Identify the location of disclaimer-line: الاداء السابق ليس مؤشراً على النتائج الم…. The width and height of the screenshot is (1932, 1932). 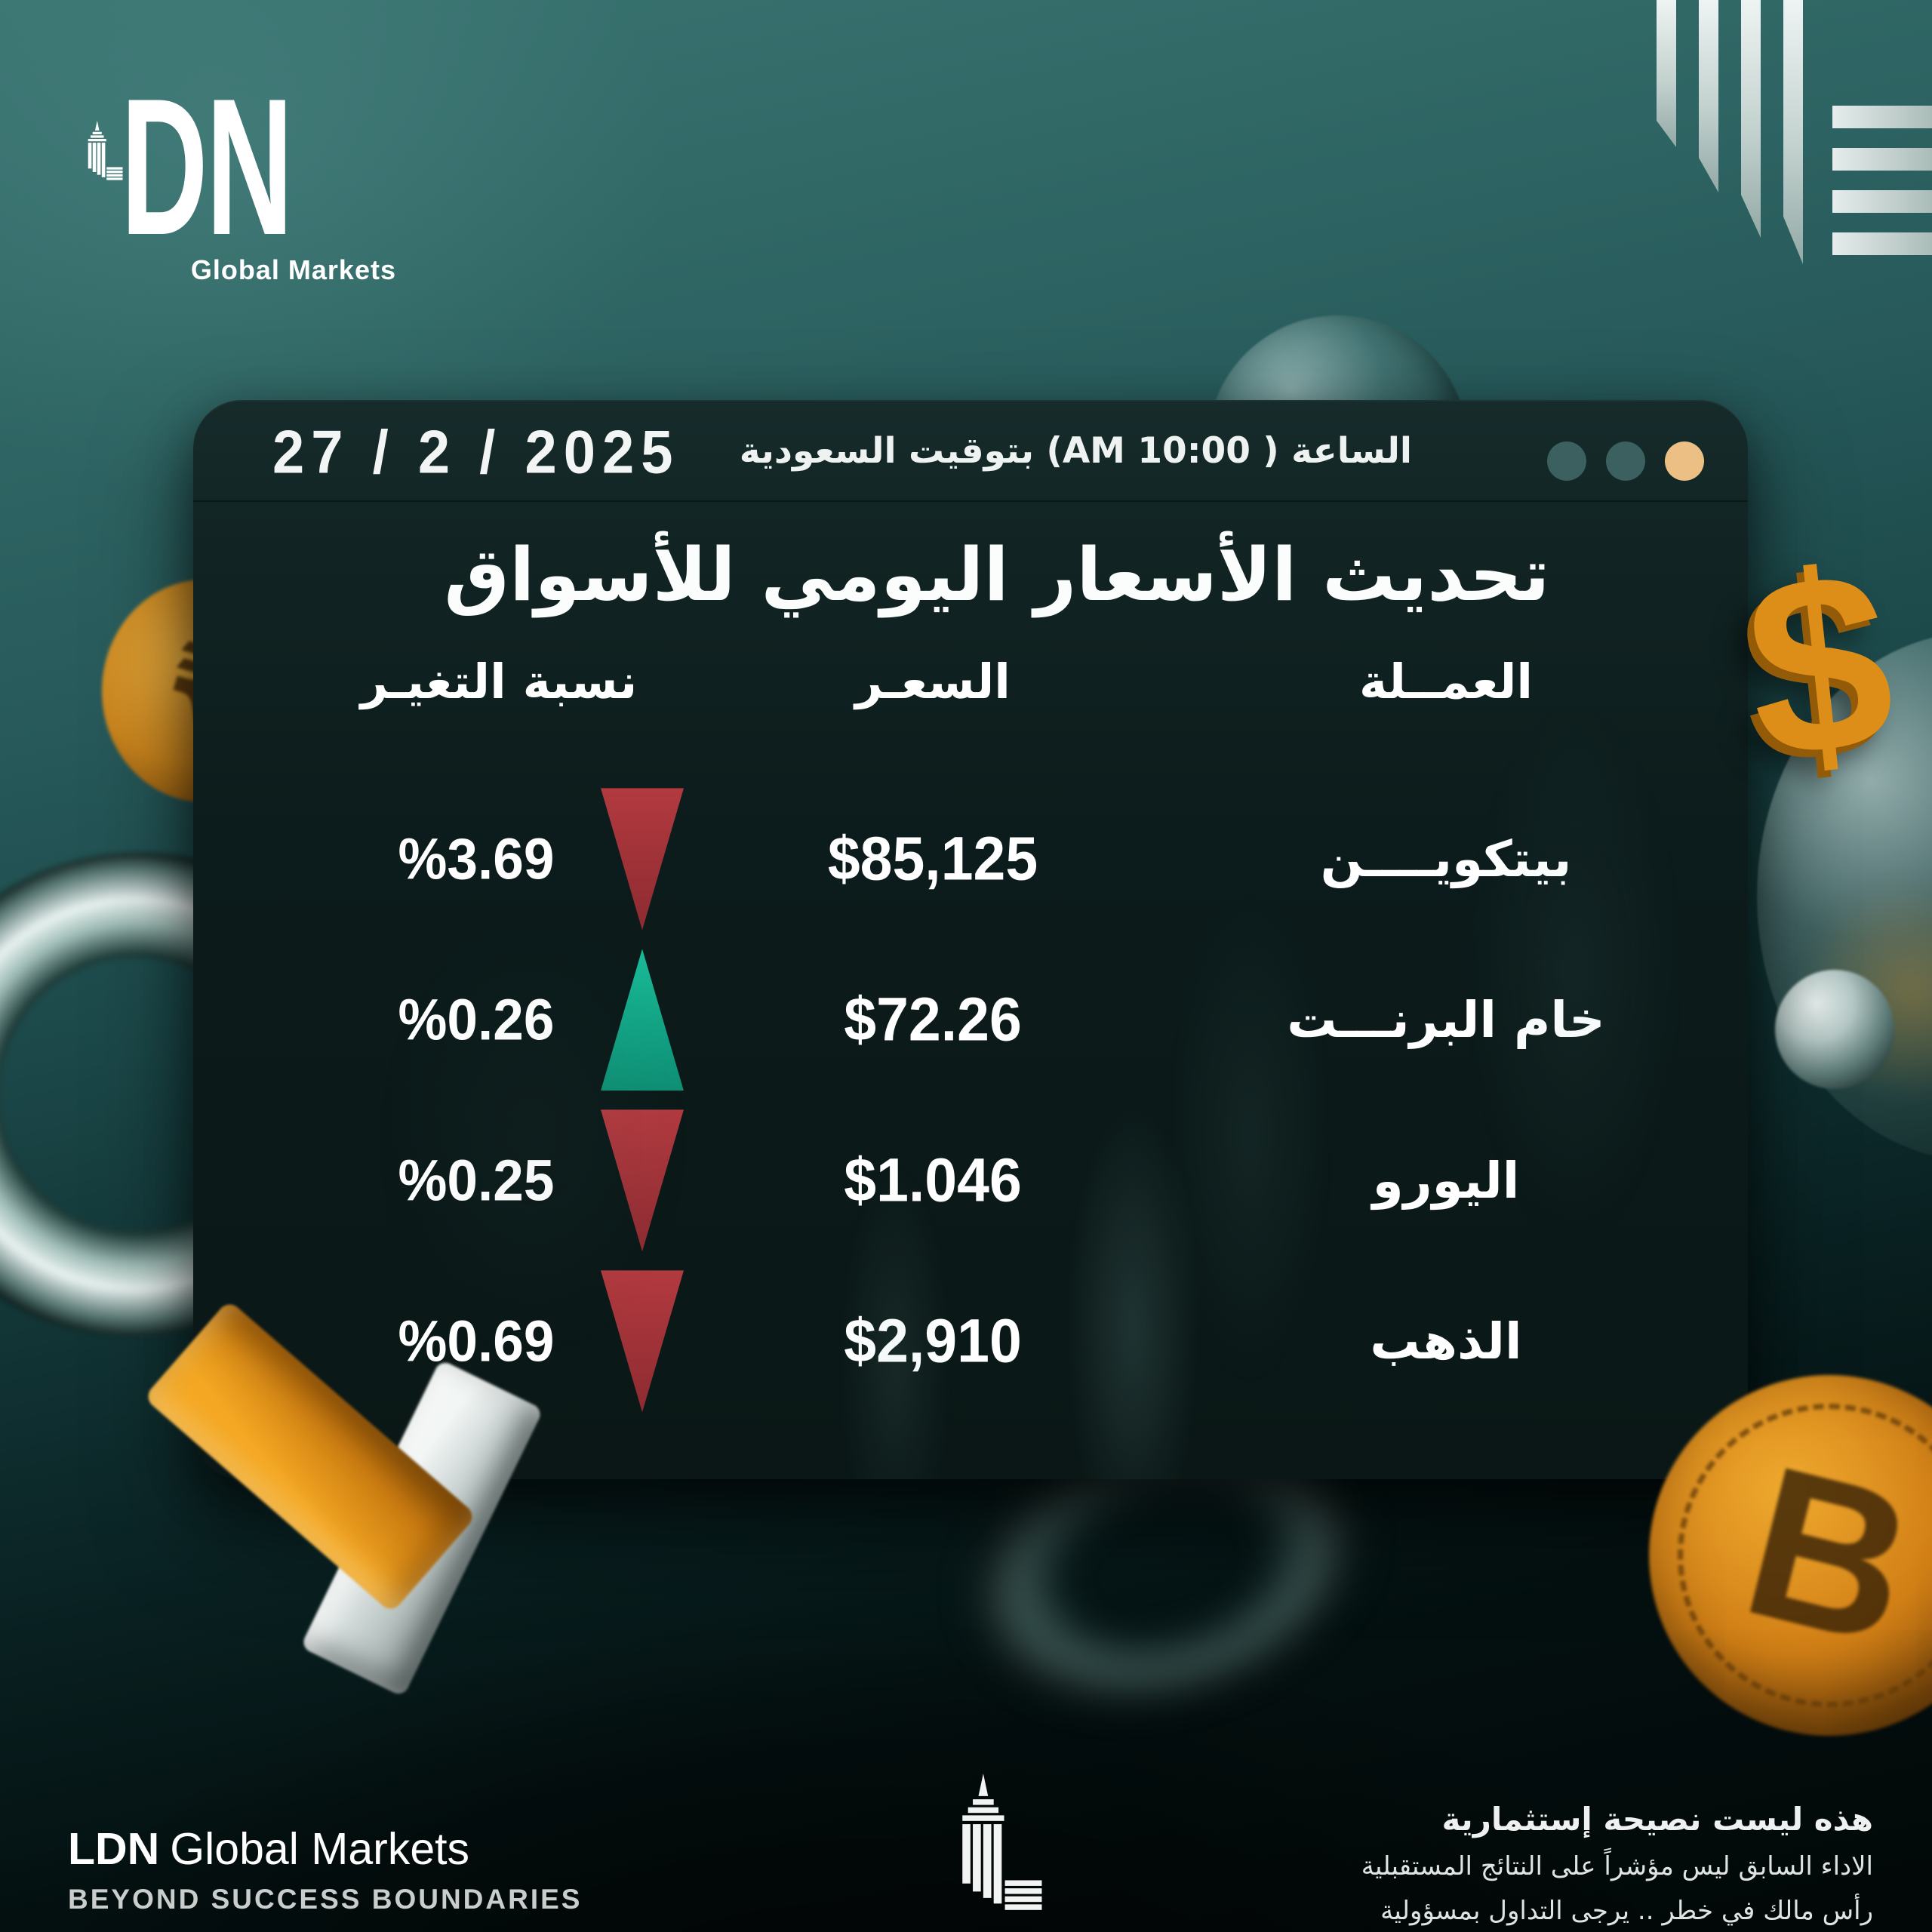
(1617, 1866).